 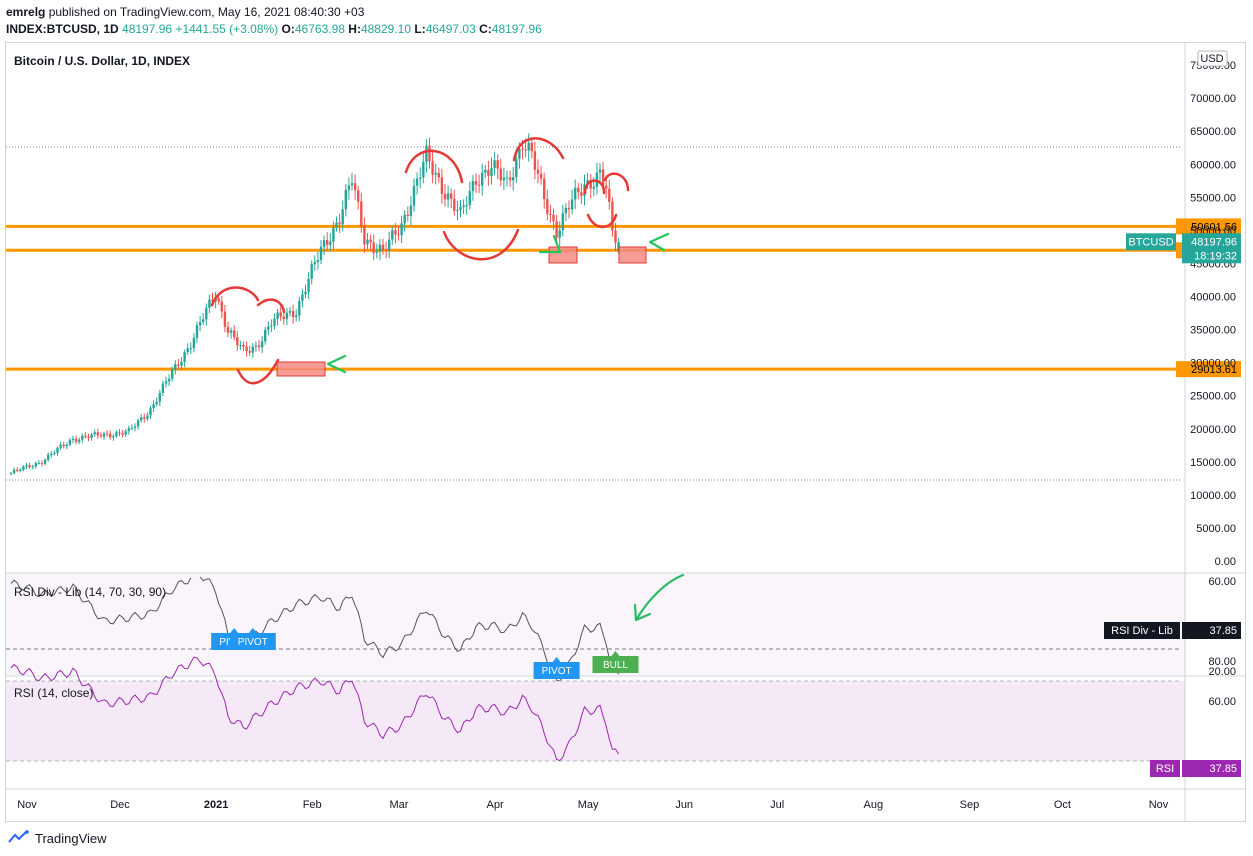 I want to click on bull-label, so click(x=615, y=662).